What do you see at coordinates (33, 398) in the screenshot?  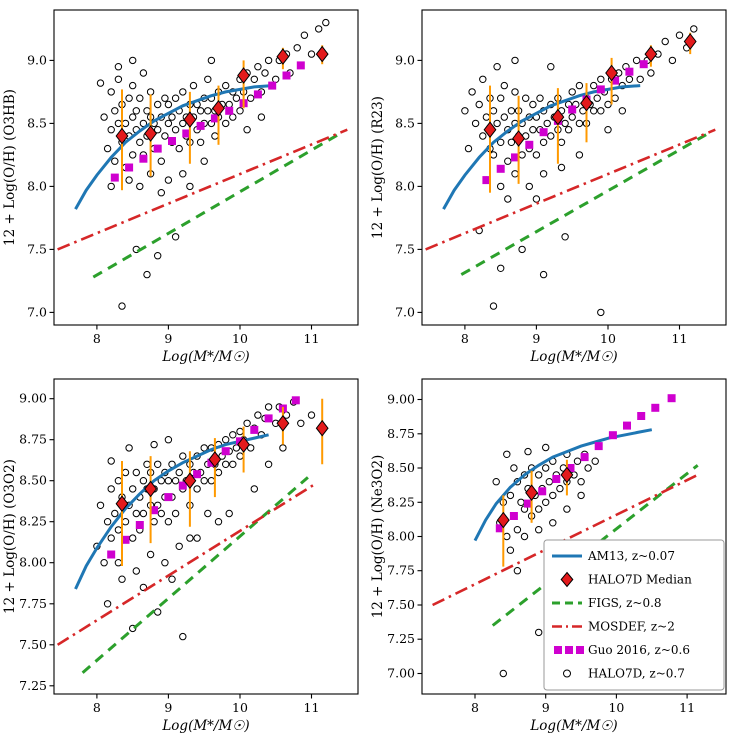 I see `y-tick-label: 9.00` at bounding box center [33, 398].